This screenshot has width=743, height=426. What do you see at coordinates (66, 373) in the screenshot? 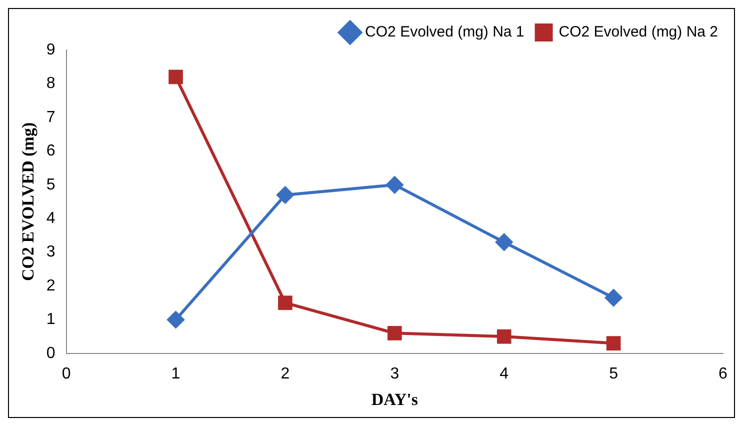
I see `x-tick-label: 0` at bounding box center [66, 373].